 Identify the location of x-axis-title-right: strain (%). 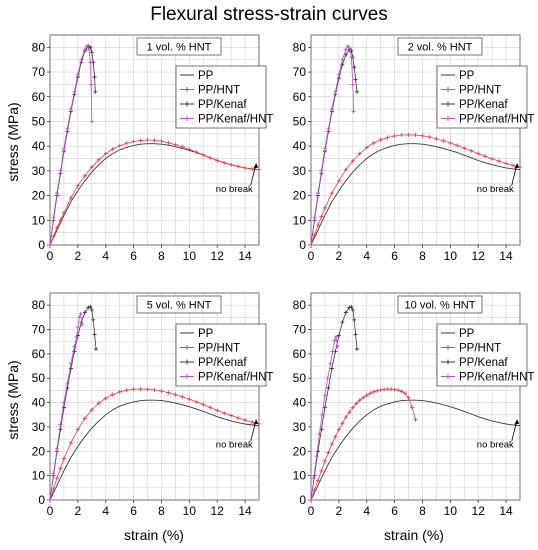
(414, 535).